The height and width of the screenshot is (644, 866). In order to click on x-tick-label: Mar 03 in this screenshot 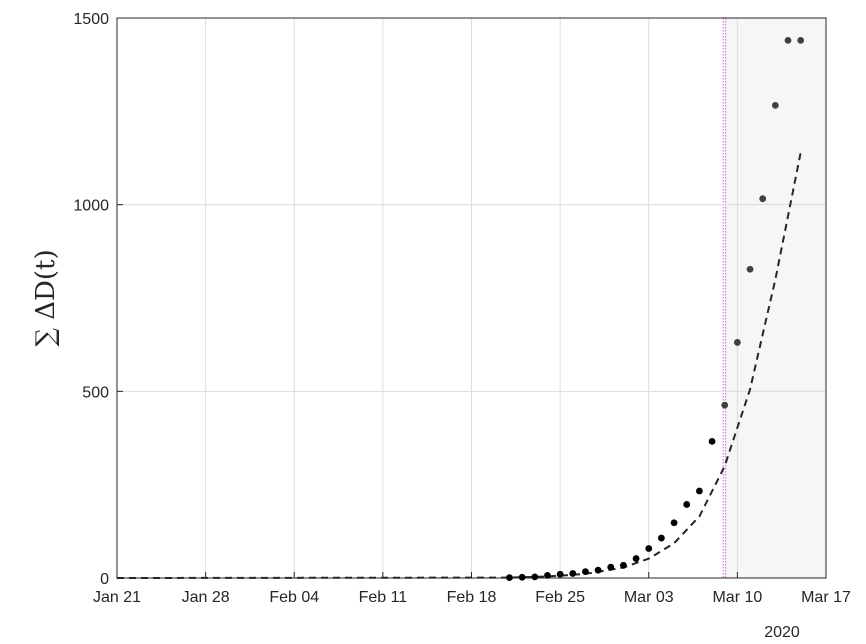, I will do `click(649, 597)`.